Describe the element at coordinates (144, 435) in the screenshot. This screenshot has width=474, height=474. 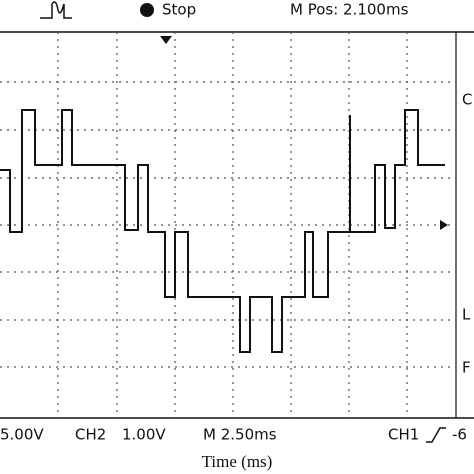
I see `channel-scale: 1.00V` at that location.